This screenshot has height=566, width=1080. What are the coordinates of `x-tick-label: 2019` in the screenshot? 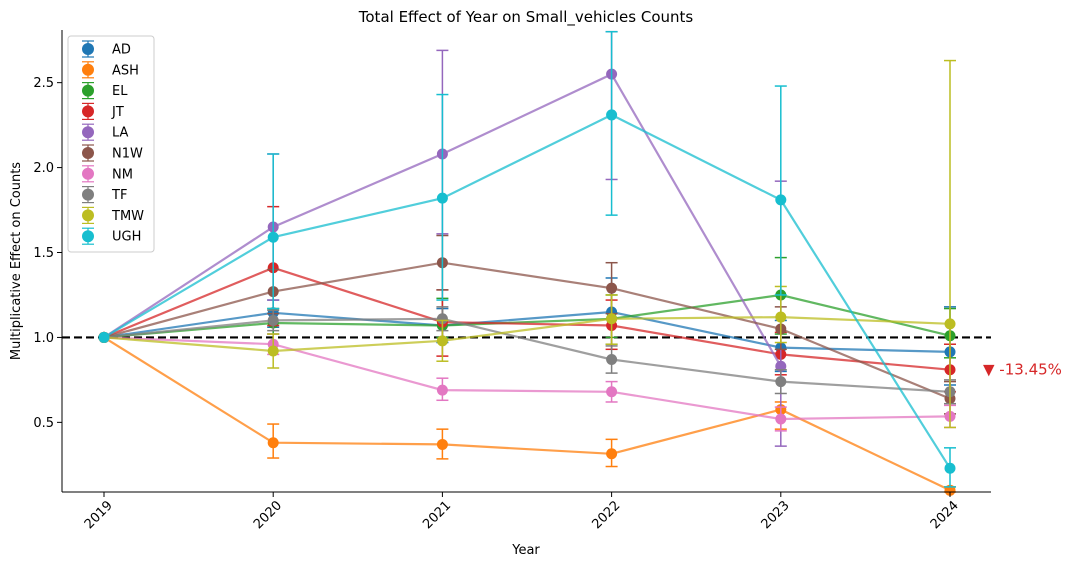 It's located at (99, 515).